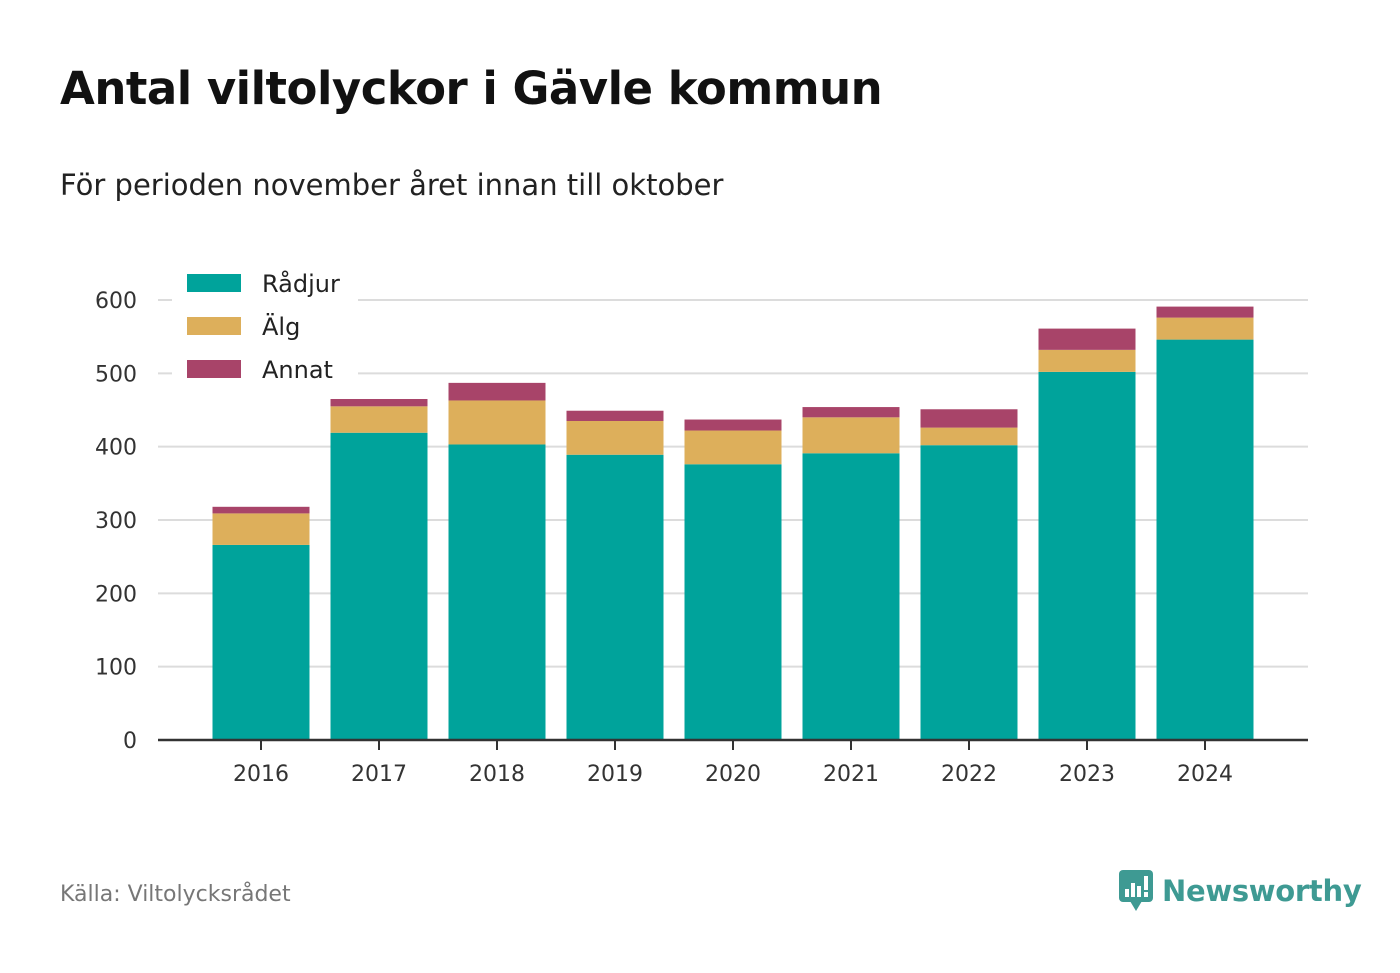 This screenshot has width=1400, height=973. Describe the element at coordinates (497, 422) in the screenshot. I see `bar-segment: Älg 2018: 60` at that location.